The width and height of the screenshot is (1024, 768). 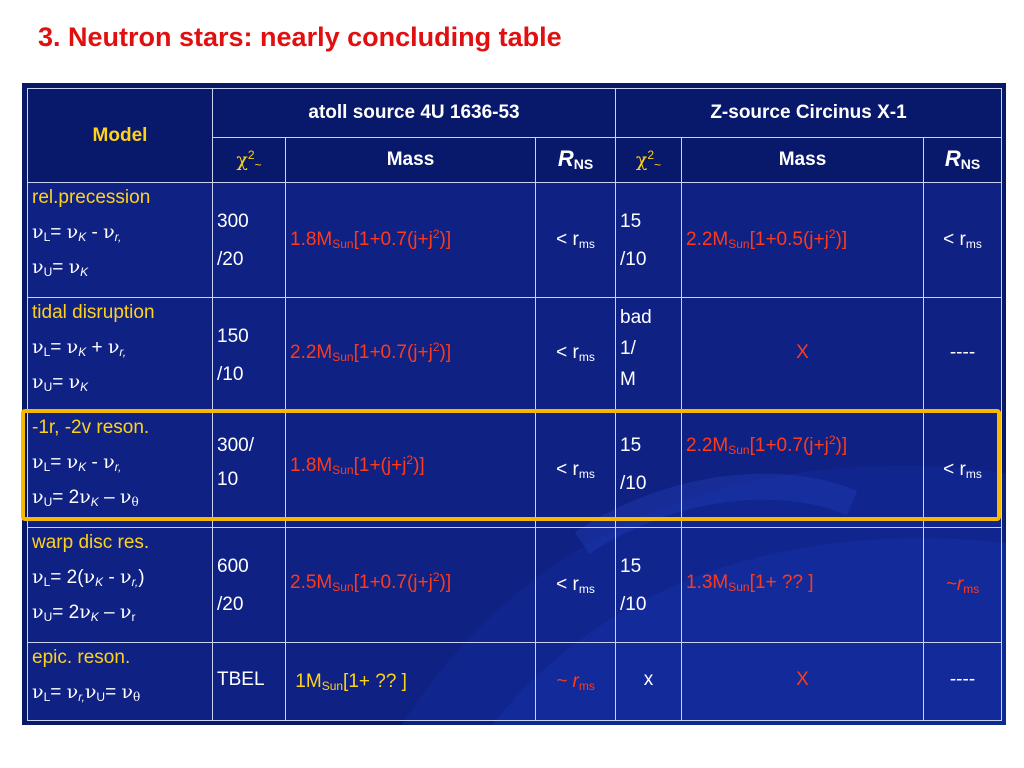 What do you see at coordinates (628, 379) in the screenshot?
I see `chi-dof-extra: M` at bounding box center [628, 379].